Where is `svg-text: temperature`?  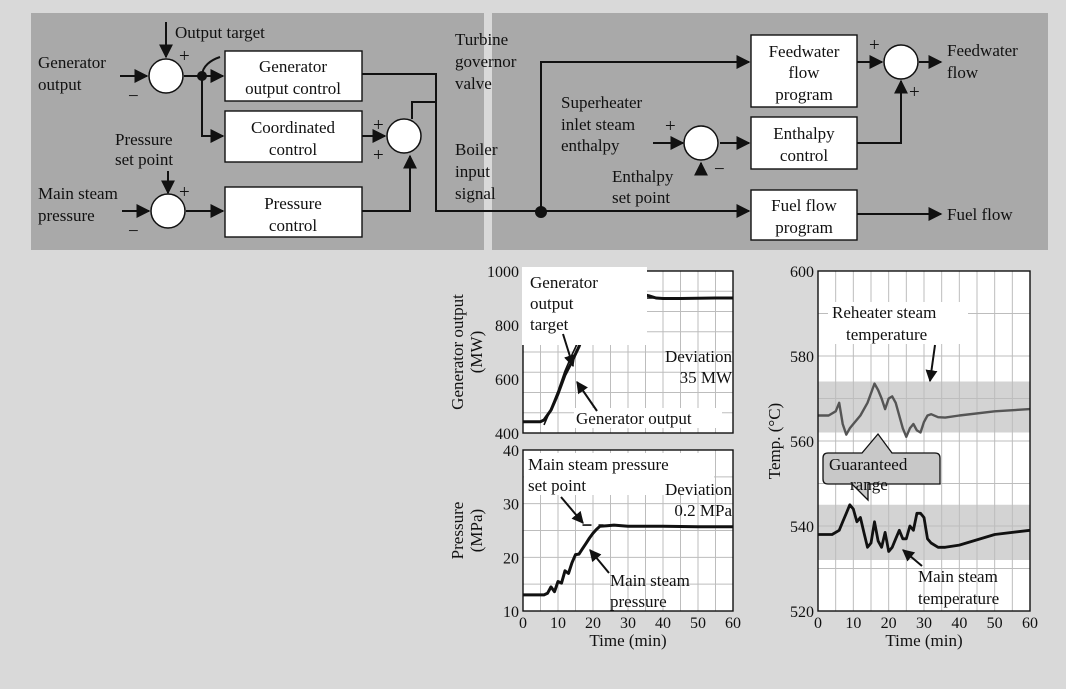
svg-text: temperature is located at coordinates (886, 334).